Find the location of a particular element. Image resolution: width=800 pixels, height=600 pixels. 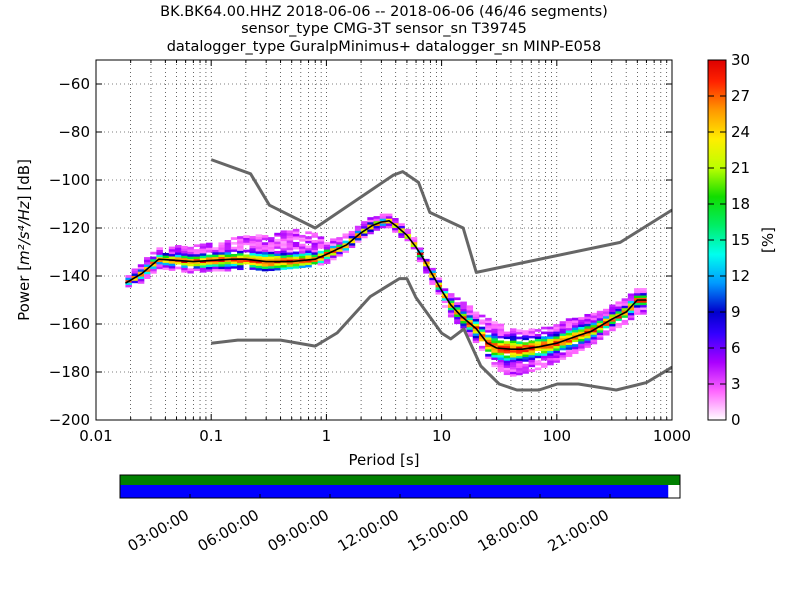

colorbar-tick-label: 18 is located at coordinates (740, 204).